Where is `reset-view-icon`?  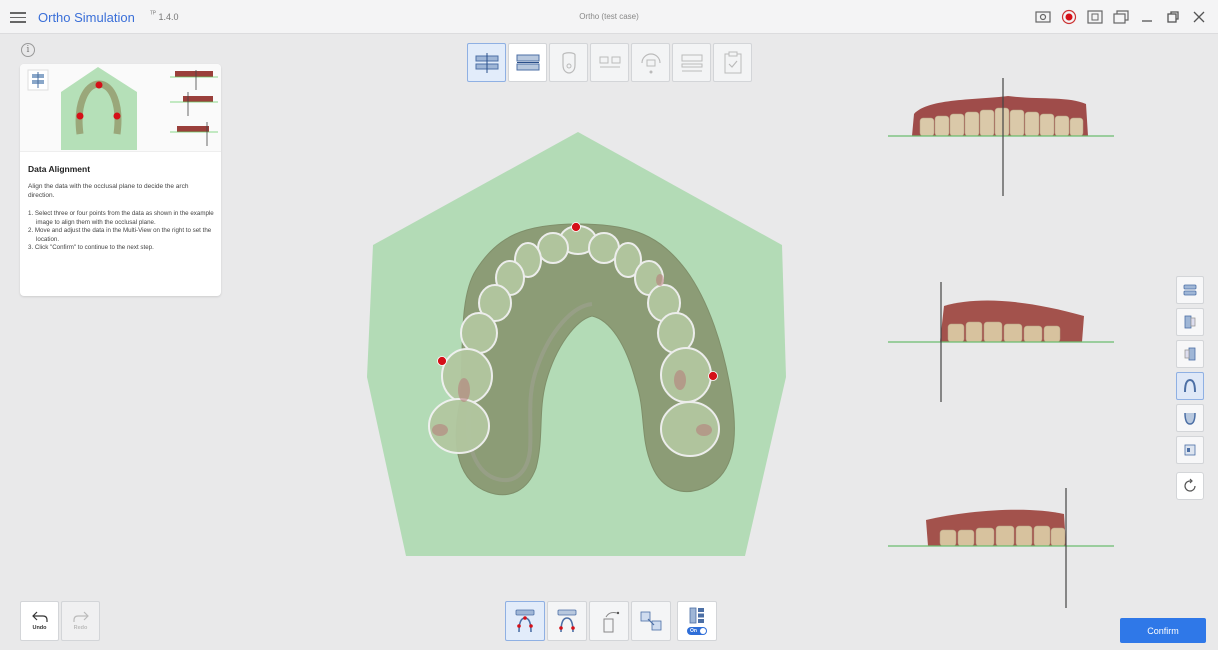 reset-view-icon is located at coordinates (1190, 485).